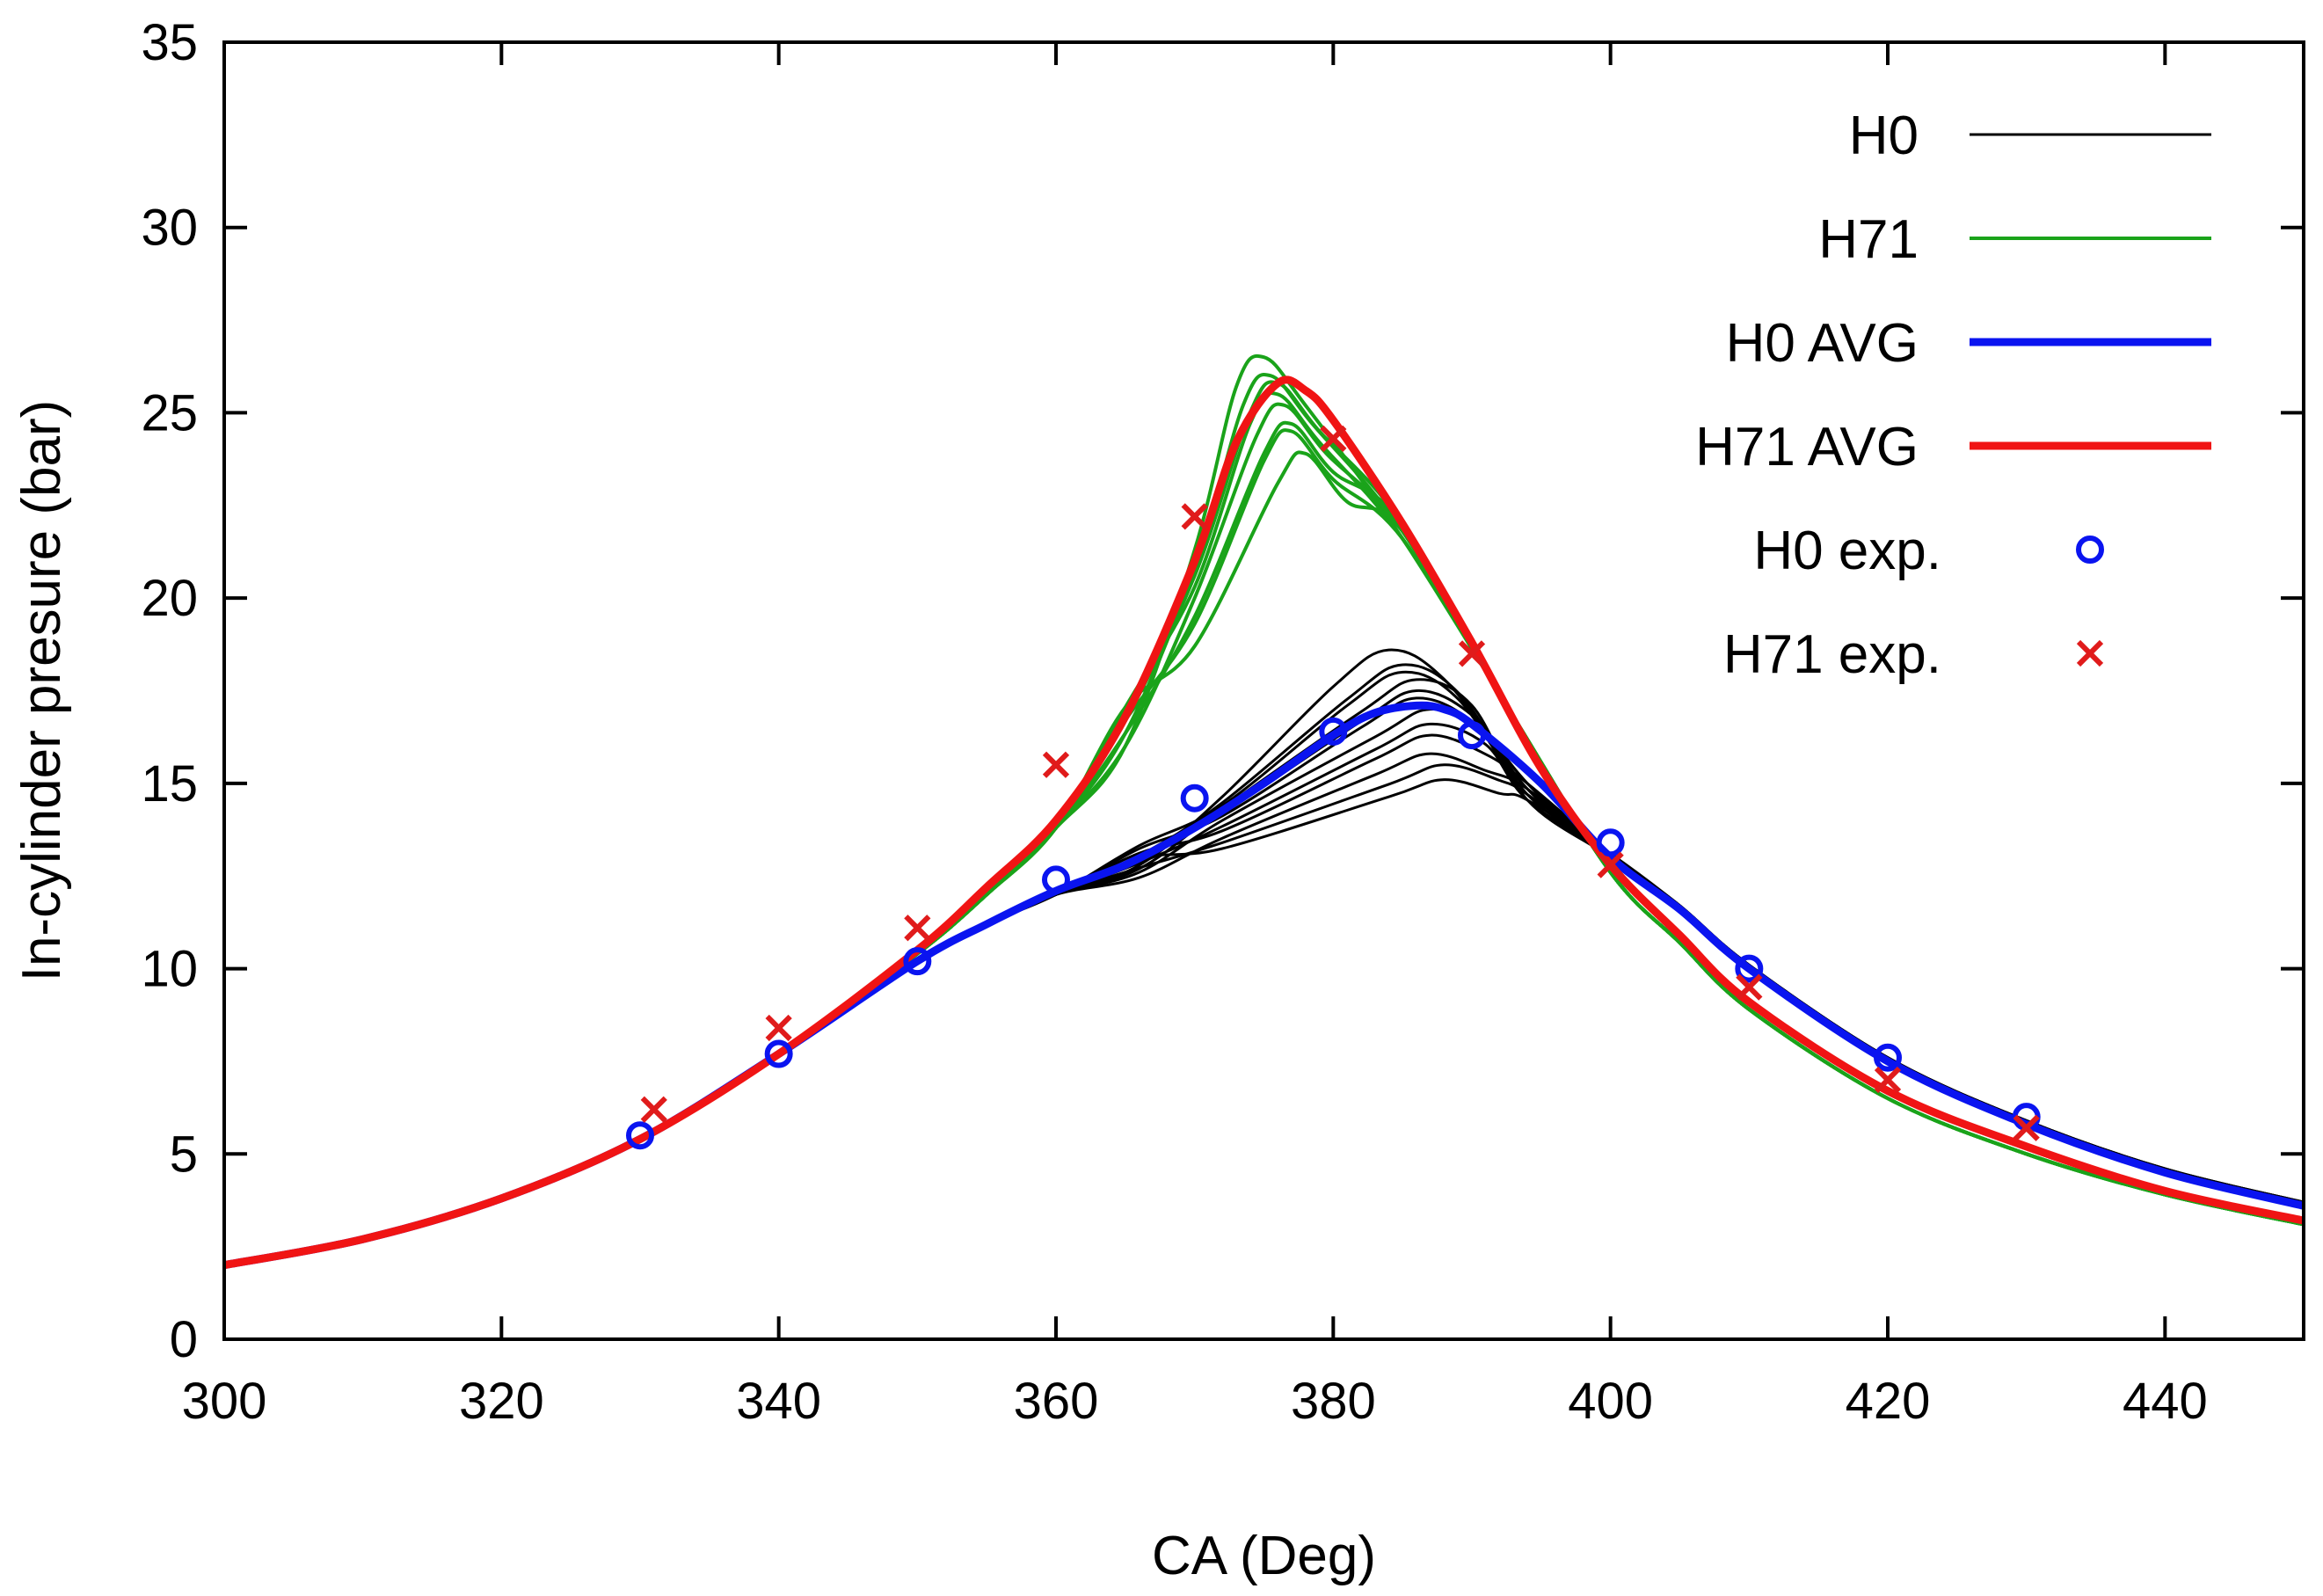 Image resolution: width=2323 pixels, height=1596 pixels. Describe the element at coordinates (41, 691) in the screenshot. I see `y-axis-label: In-cylinder presure (bar)` at that location.